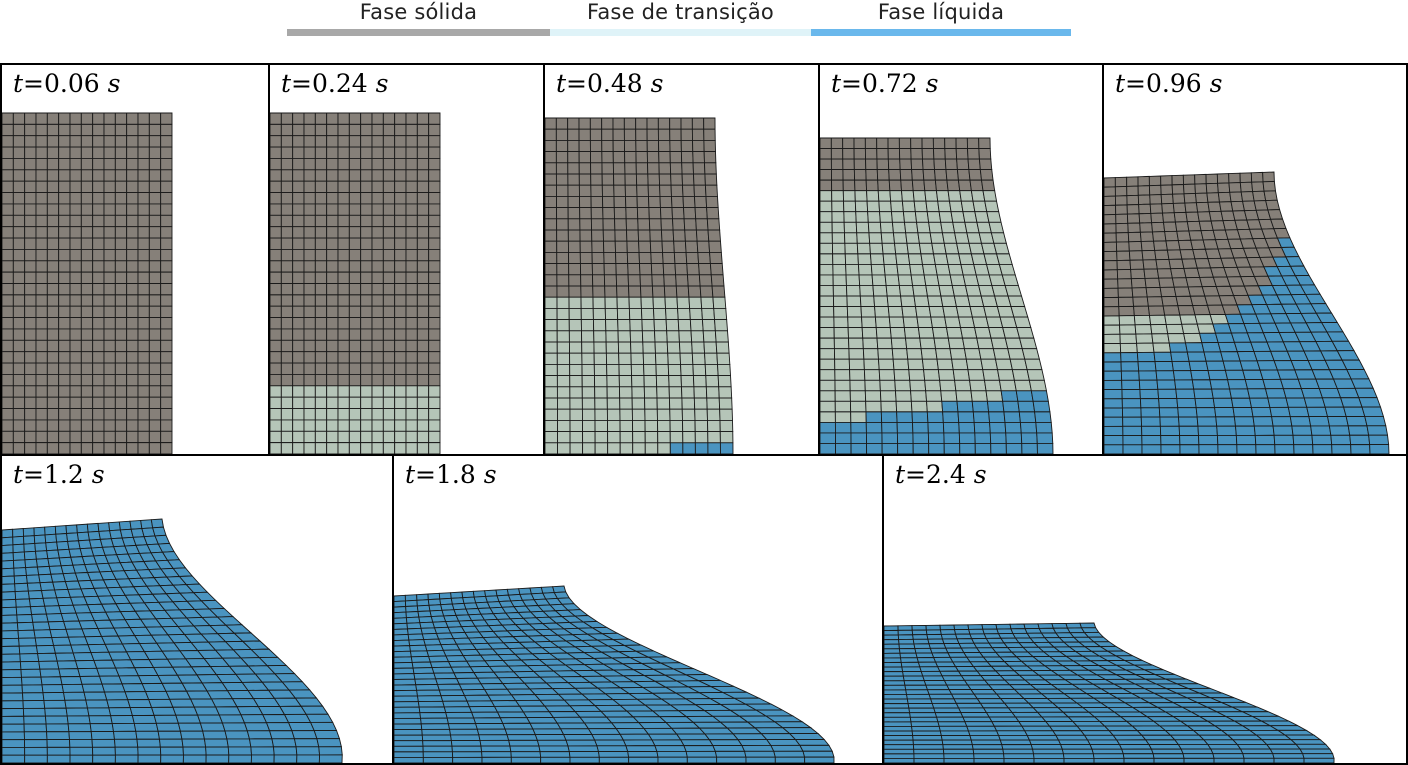 The image size is (1408, 765). I want to click on time-label: t=0.06 s, so click(67, 83).